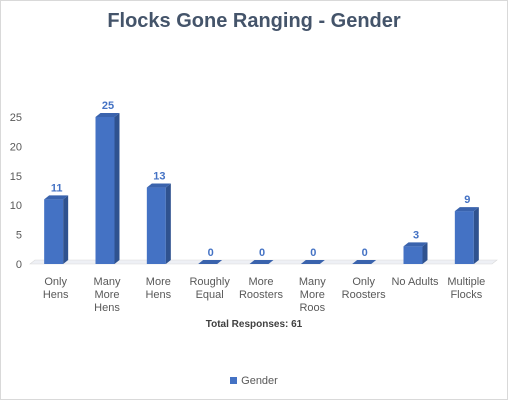  Describe the element at coordinates (210, 295) in the screenshot. I see `x-tick-label: Equal` at that location.